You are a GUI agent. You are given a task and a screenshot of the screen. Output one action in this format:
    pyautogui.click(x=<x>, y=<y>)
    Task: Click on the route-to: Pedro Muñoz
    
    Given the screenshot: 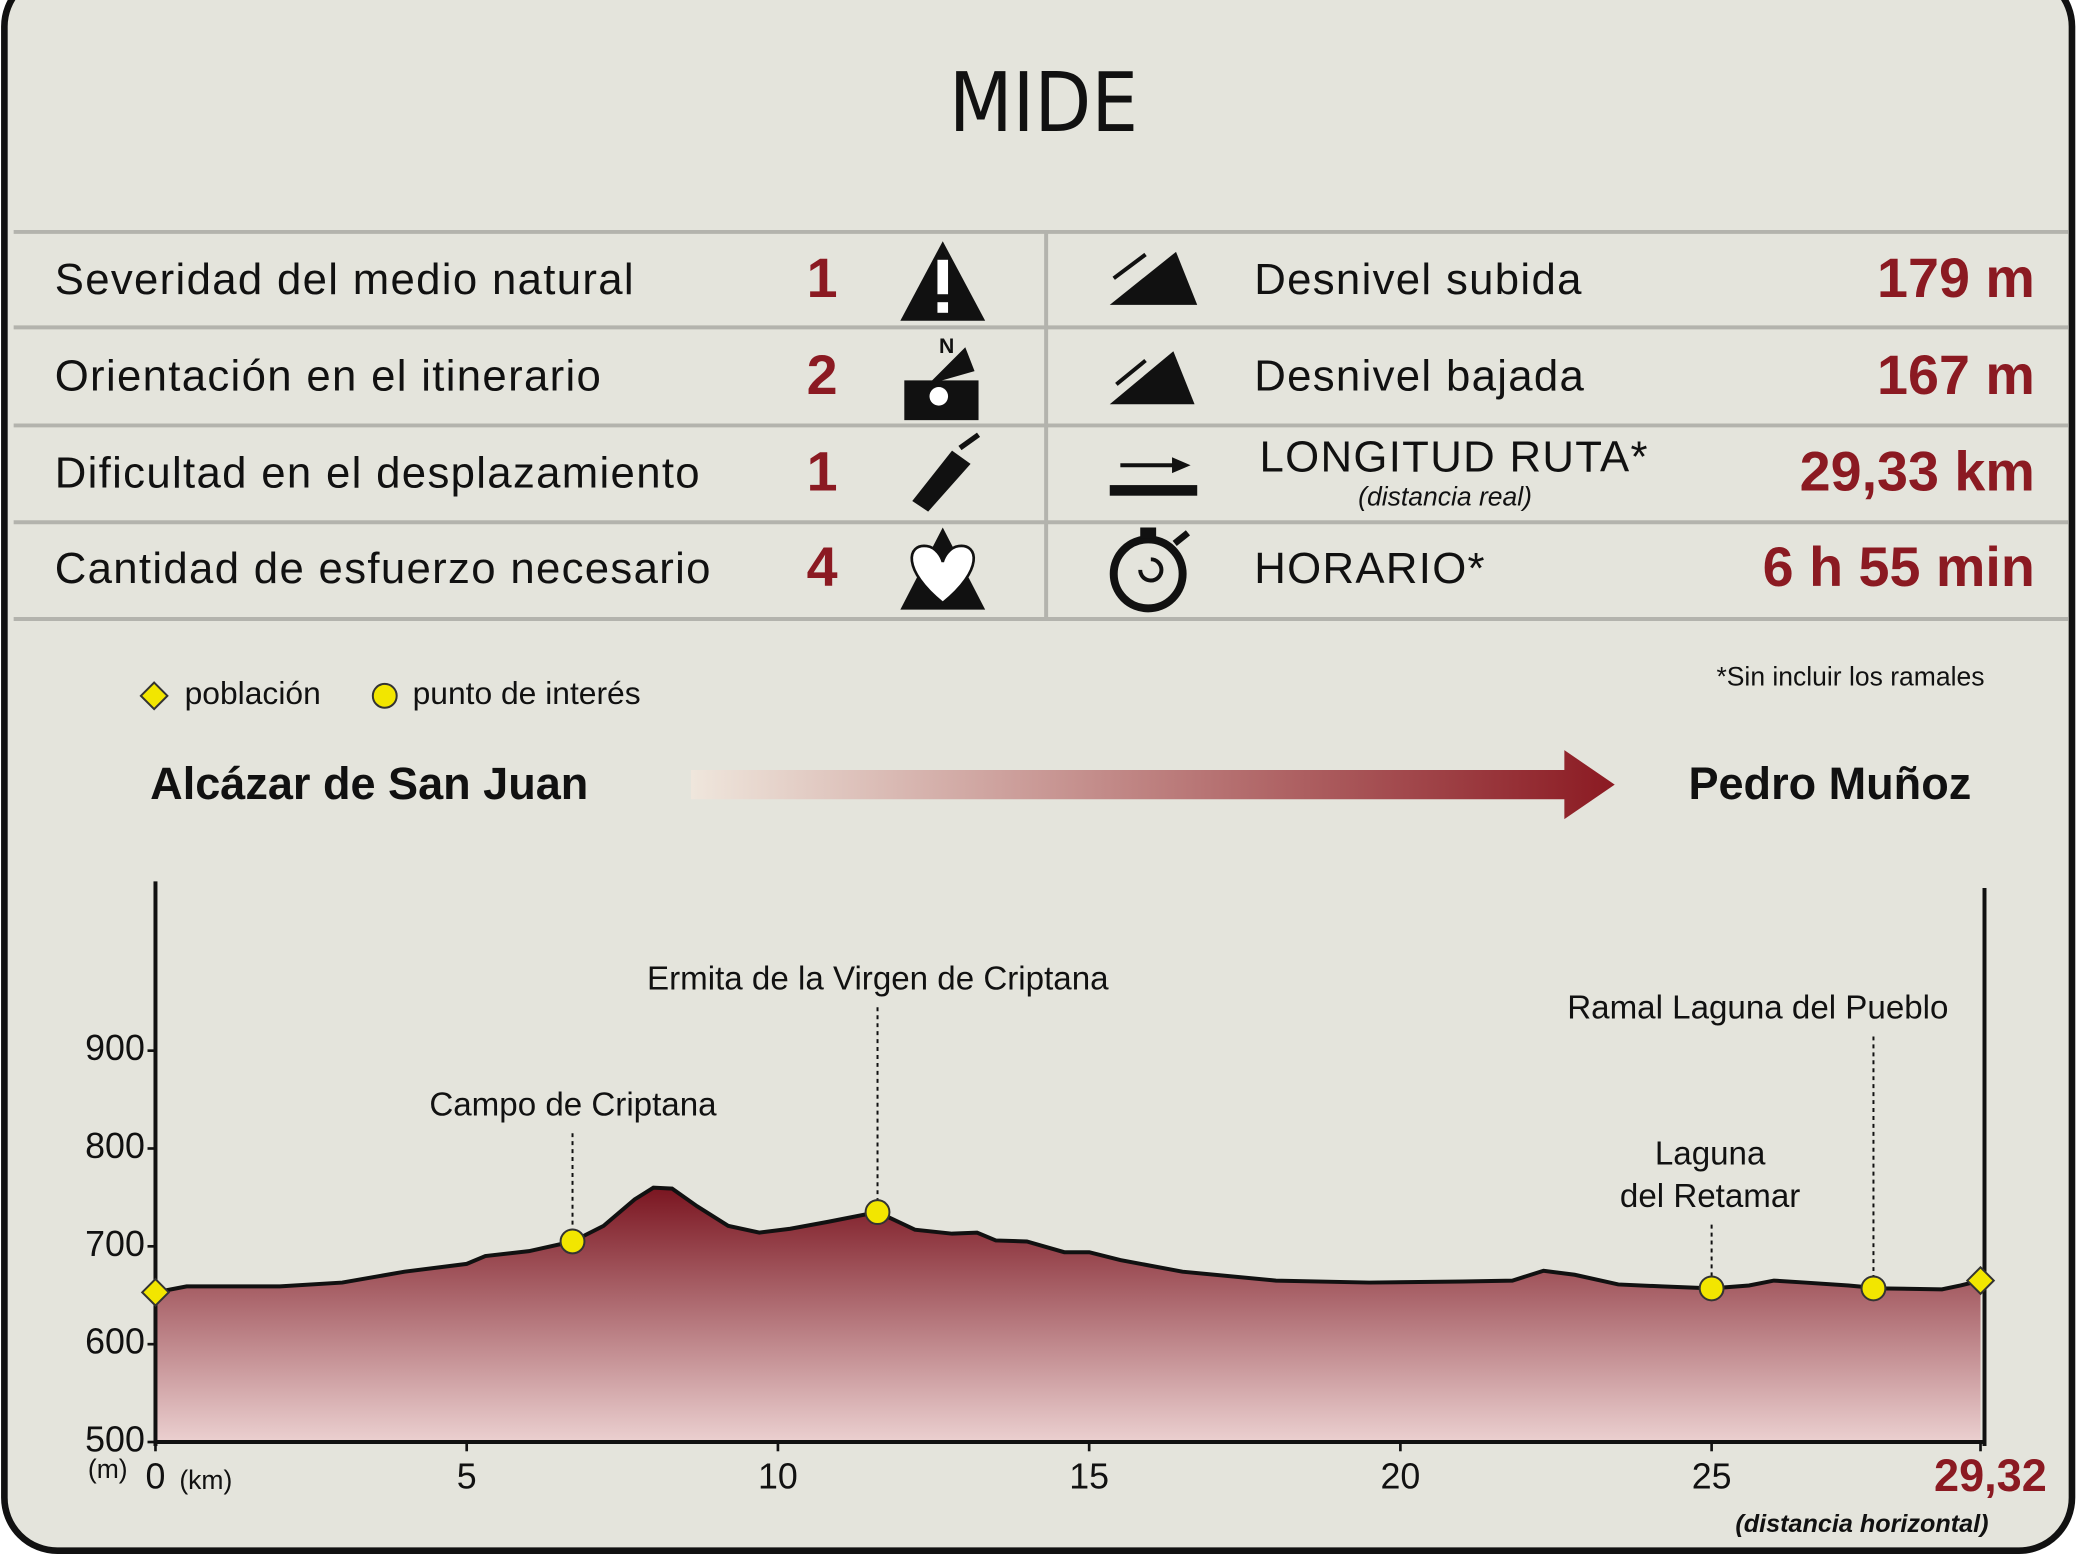 What is the action you would take?
    pyautogui.click(x=1829, y=783)
    